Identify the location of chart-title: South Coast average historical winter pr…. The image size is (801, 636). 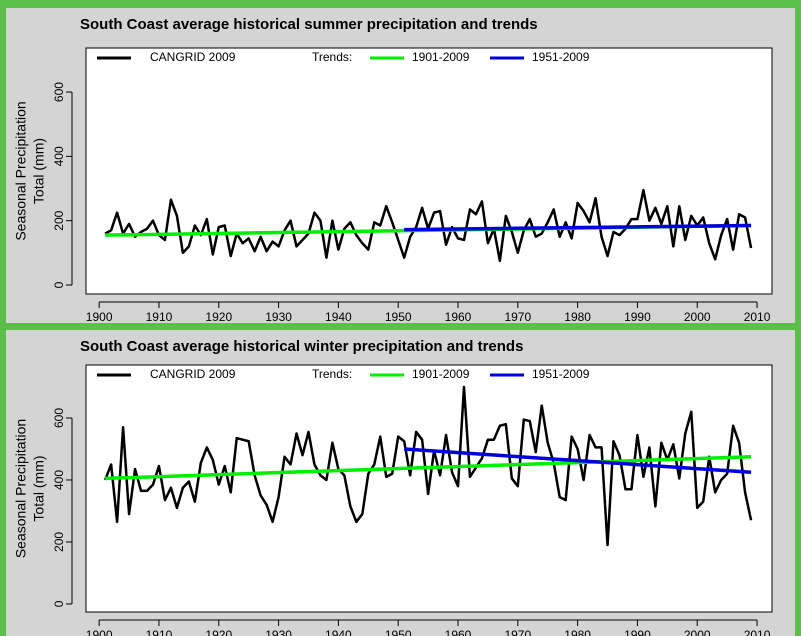
(301, 346).